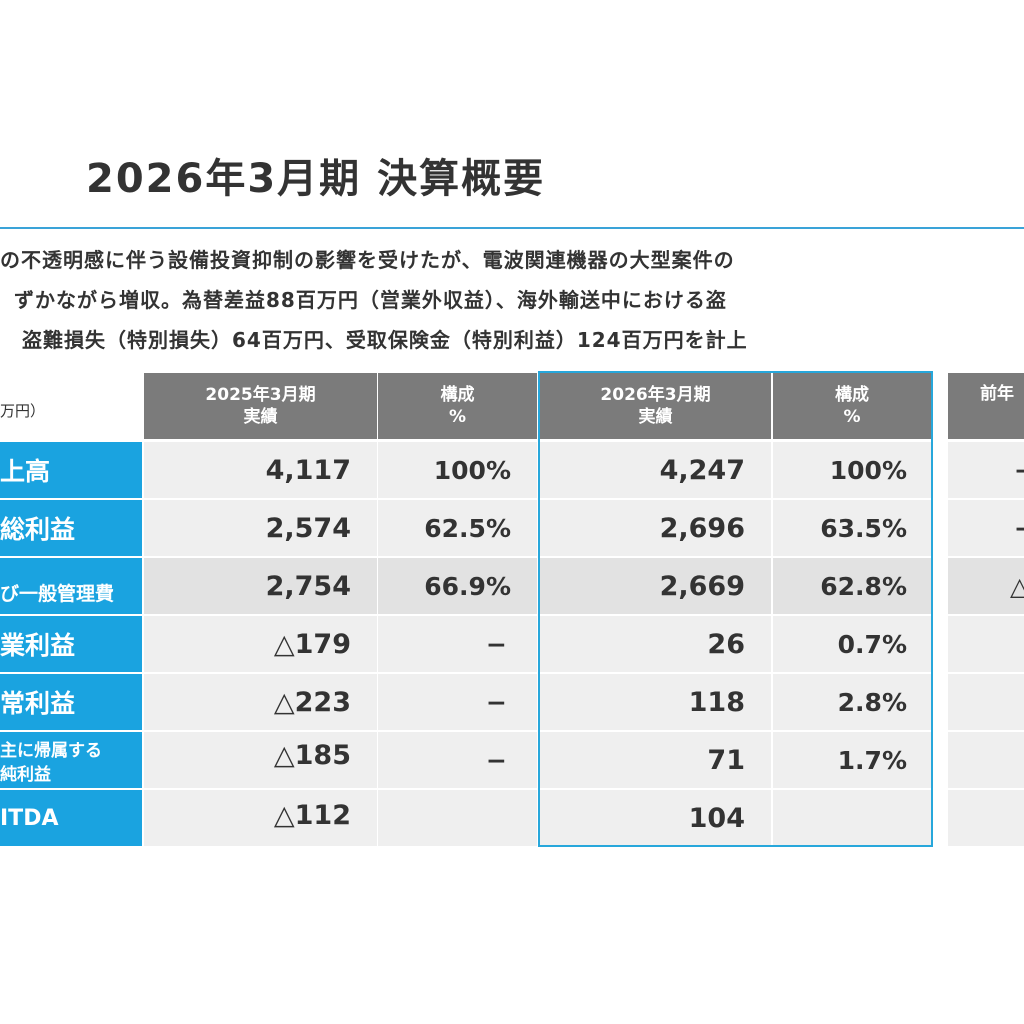 This screenshot has height=1024, width=1024. I want to click on header-2026-ratio: 構成 %, so click(852, 406).